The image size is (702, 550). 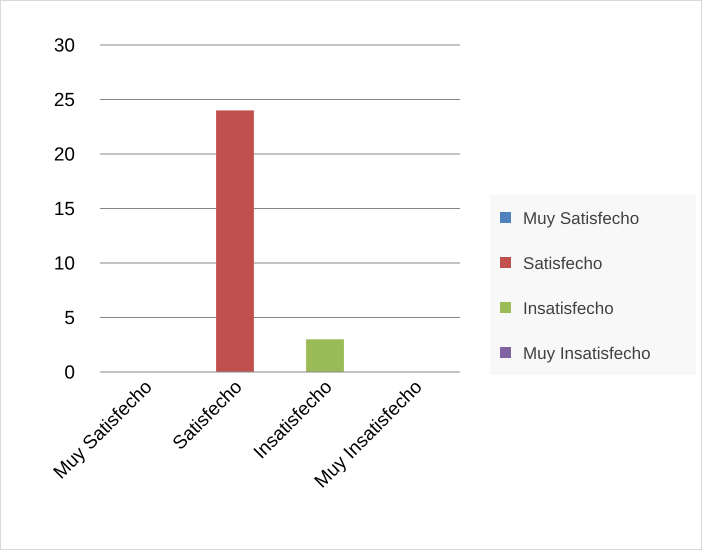 What do you see at coordinates (69, 373) in the screenshot?
I see `y-tick-label: 0` at bounding box center [69, 373].